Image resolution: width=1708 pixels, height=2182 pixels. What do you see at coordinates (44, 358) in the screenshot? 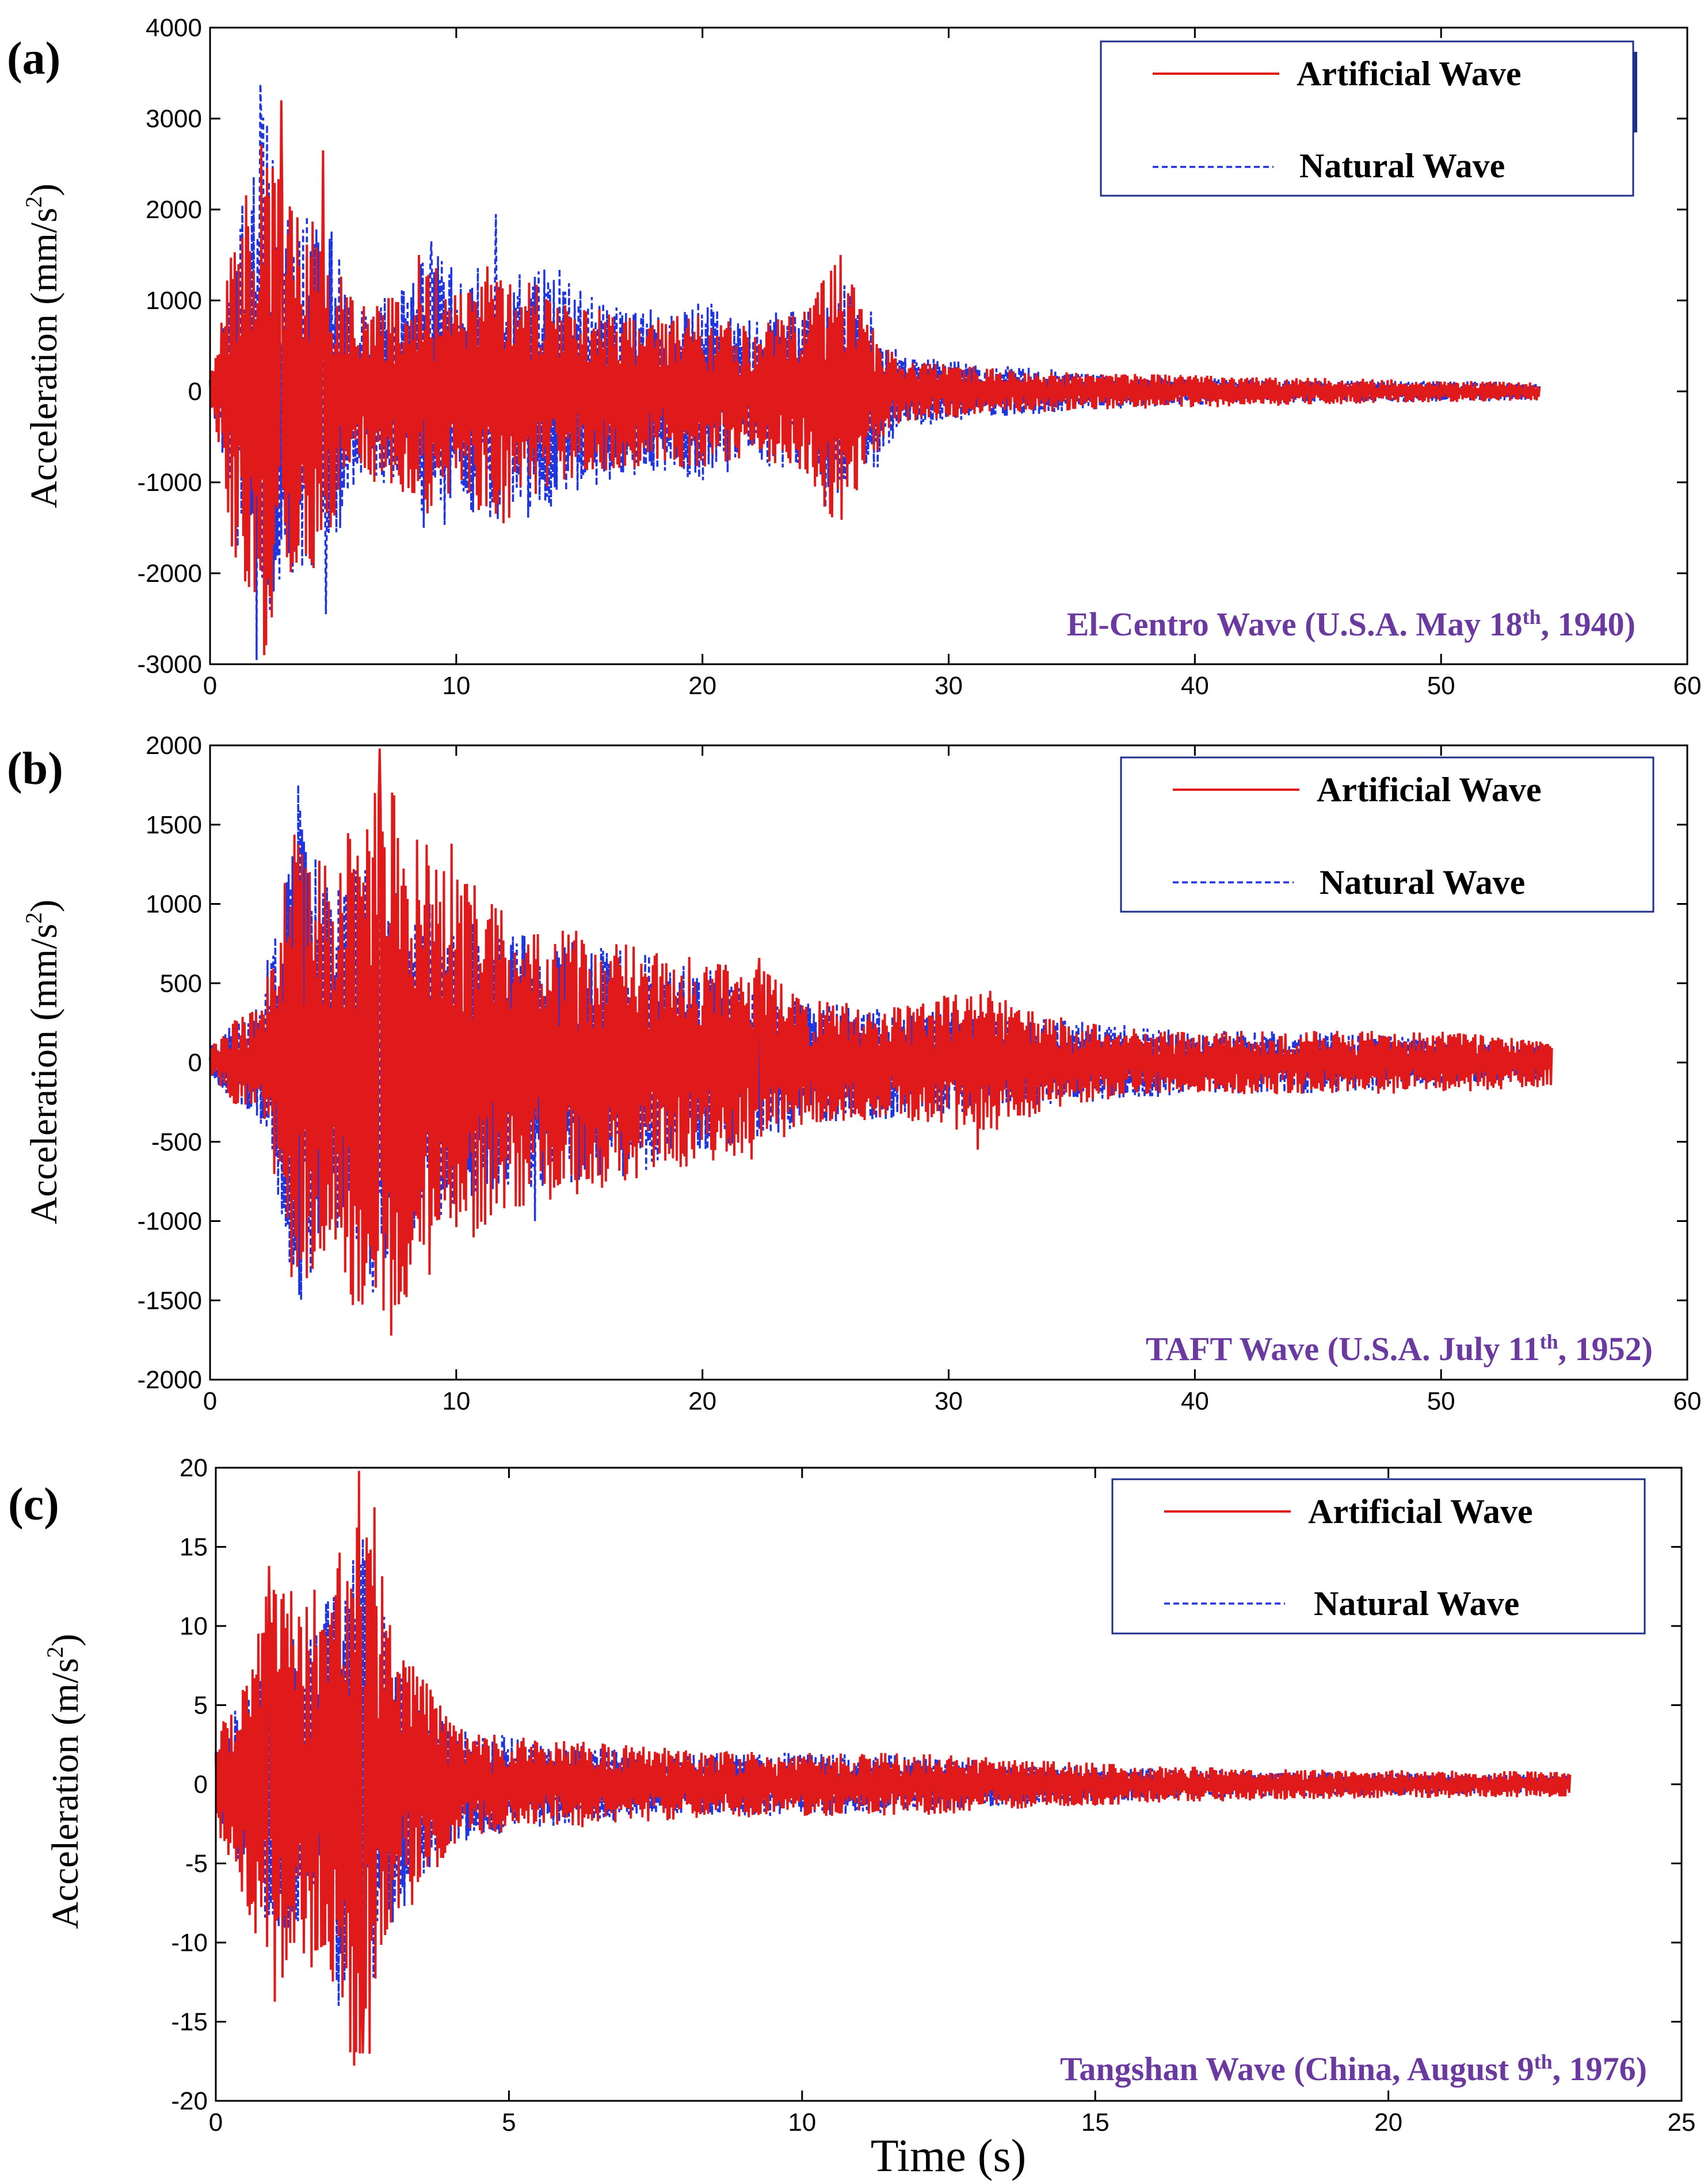
I see `panel-a-ylabel-text: Acceleration (mm/s` at bounding box center [44, 358].